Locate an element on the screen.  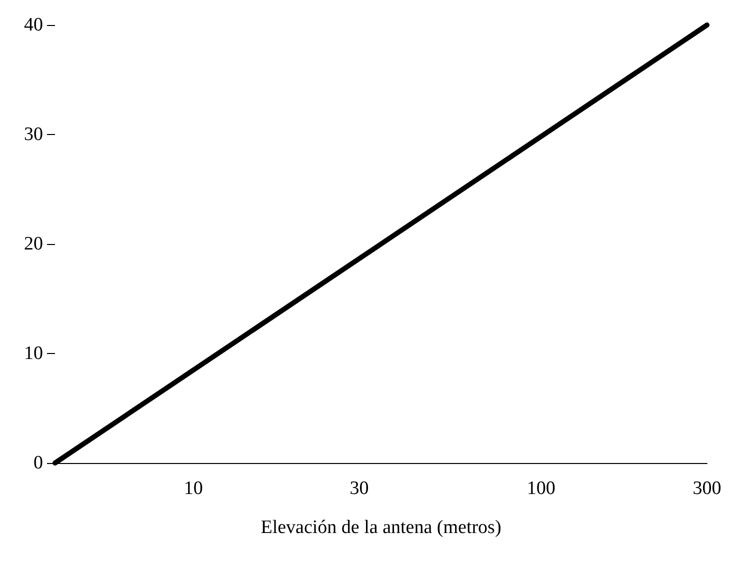
x-tick-label: 300 is located at coordinates (707, 488).